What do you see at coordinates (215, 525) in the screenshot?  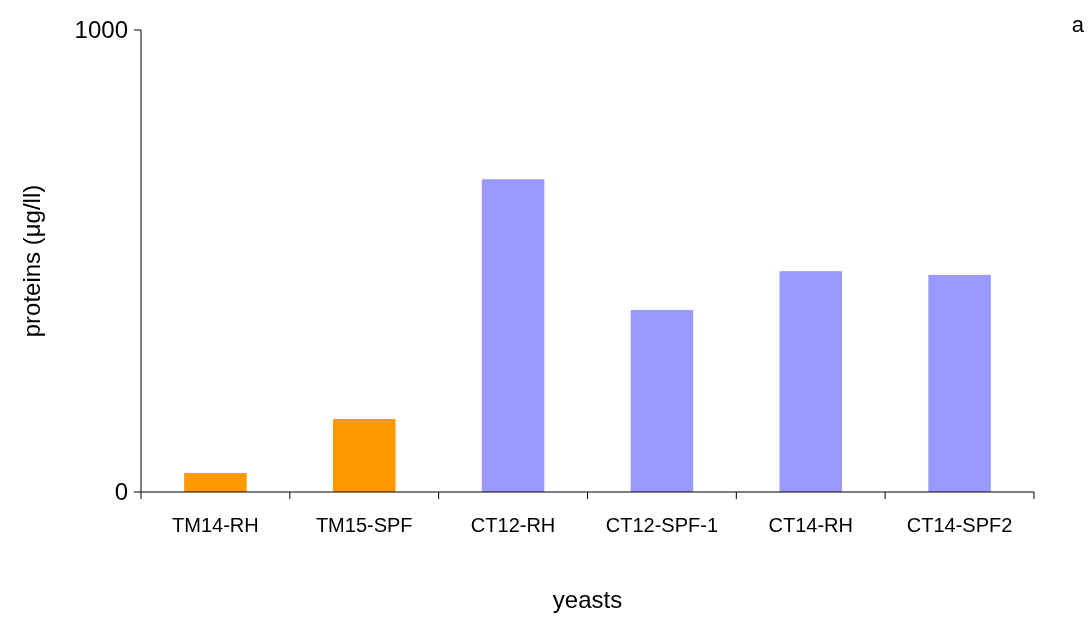 I see `x-tick-label: TM14-RH` at bounding box center [215, 525].